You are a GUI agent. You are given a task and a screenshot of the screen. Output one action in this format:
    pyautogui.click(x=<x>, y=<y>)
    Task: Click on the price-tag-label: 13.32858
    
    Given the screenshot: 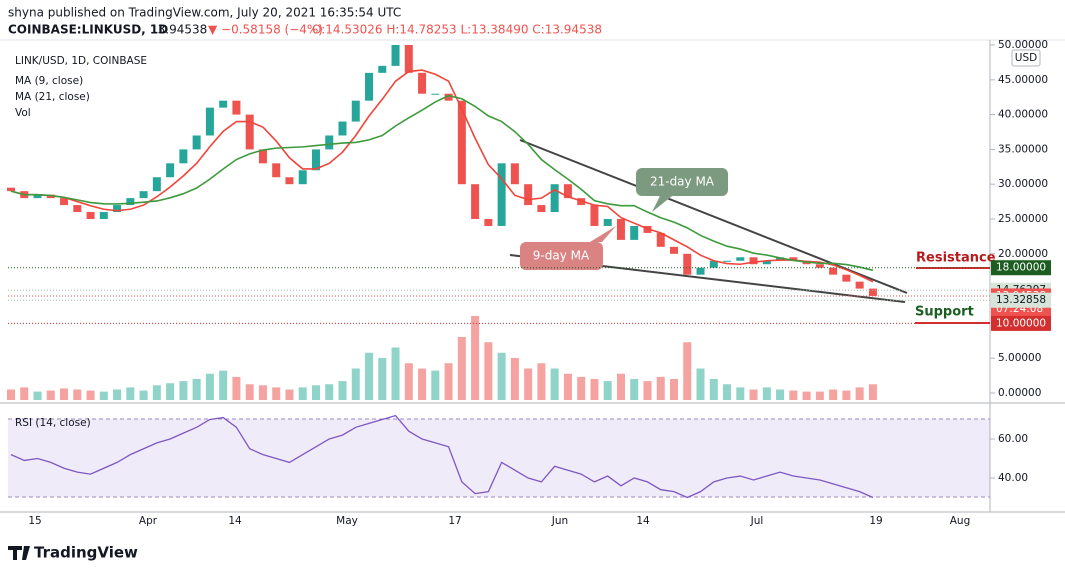 What is the action you would take?
    pyautogui.click(x=1021, y=300)
    